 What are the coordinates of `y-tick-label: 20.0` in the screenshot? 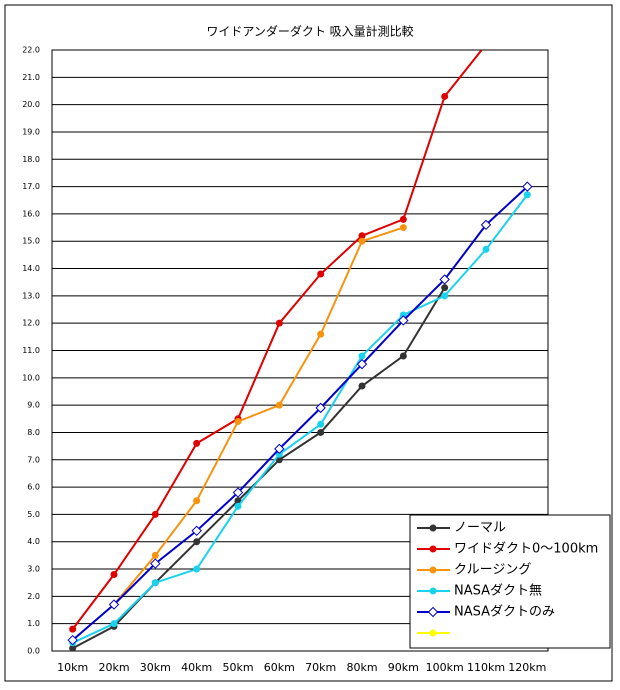 It's located at (31, 104).